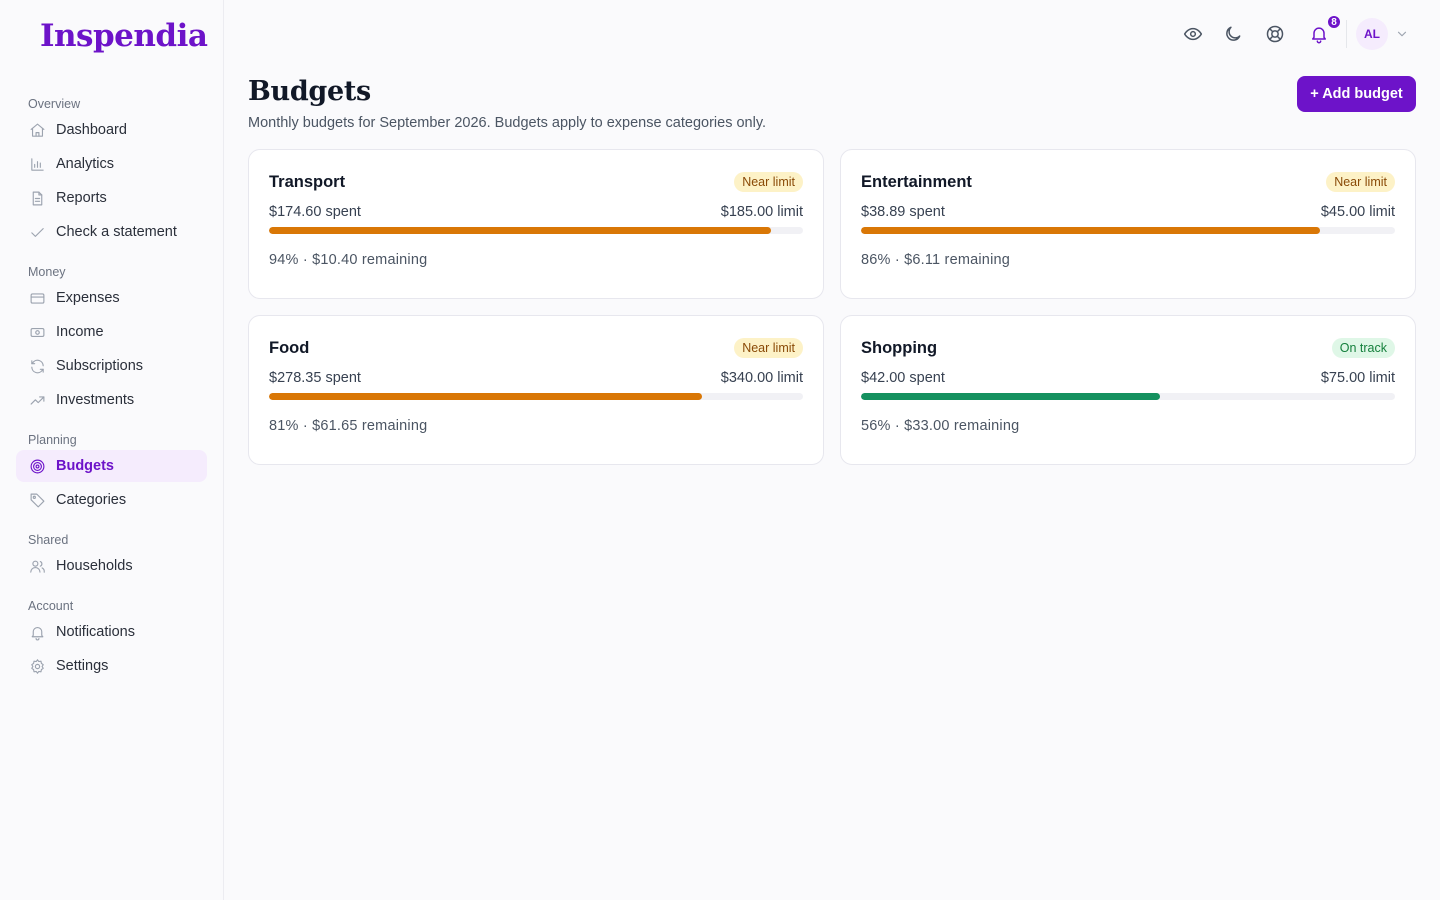 Image resolution: width=1440 pixels, height=900 pixels. What do you see at coordinates (936, 260) in the screenshot?
I see `budget-summary: 86% · $6.11 remaining` at bounding box center [936, 260].